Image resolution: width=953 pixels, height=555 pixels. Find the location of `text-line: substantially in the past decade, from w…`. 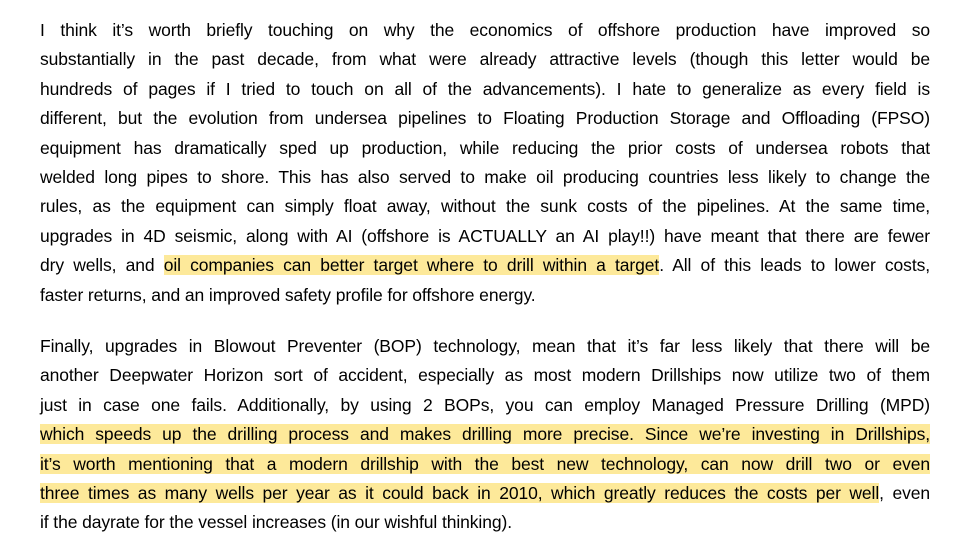

text-line: substantially in the past decade, from w… is located at coordinates (485, 59).